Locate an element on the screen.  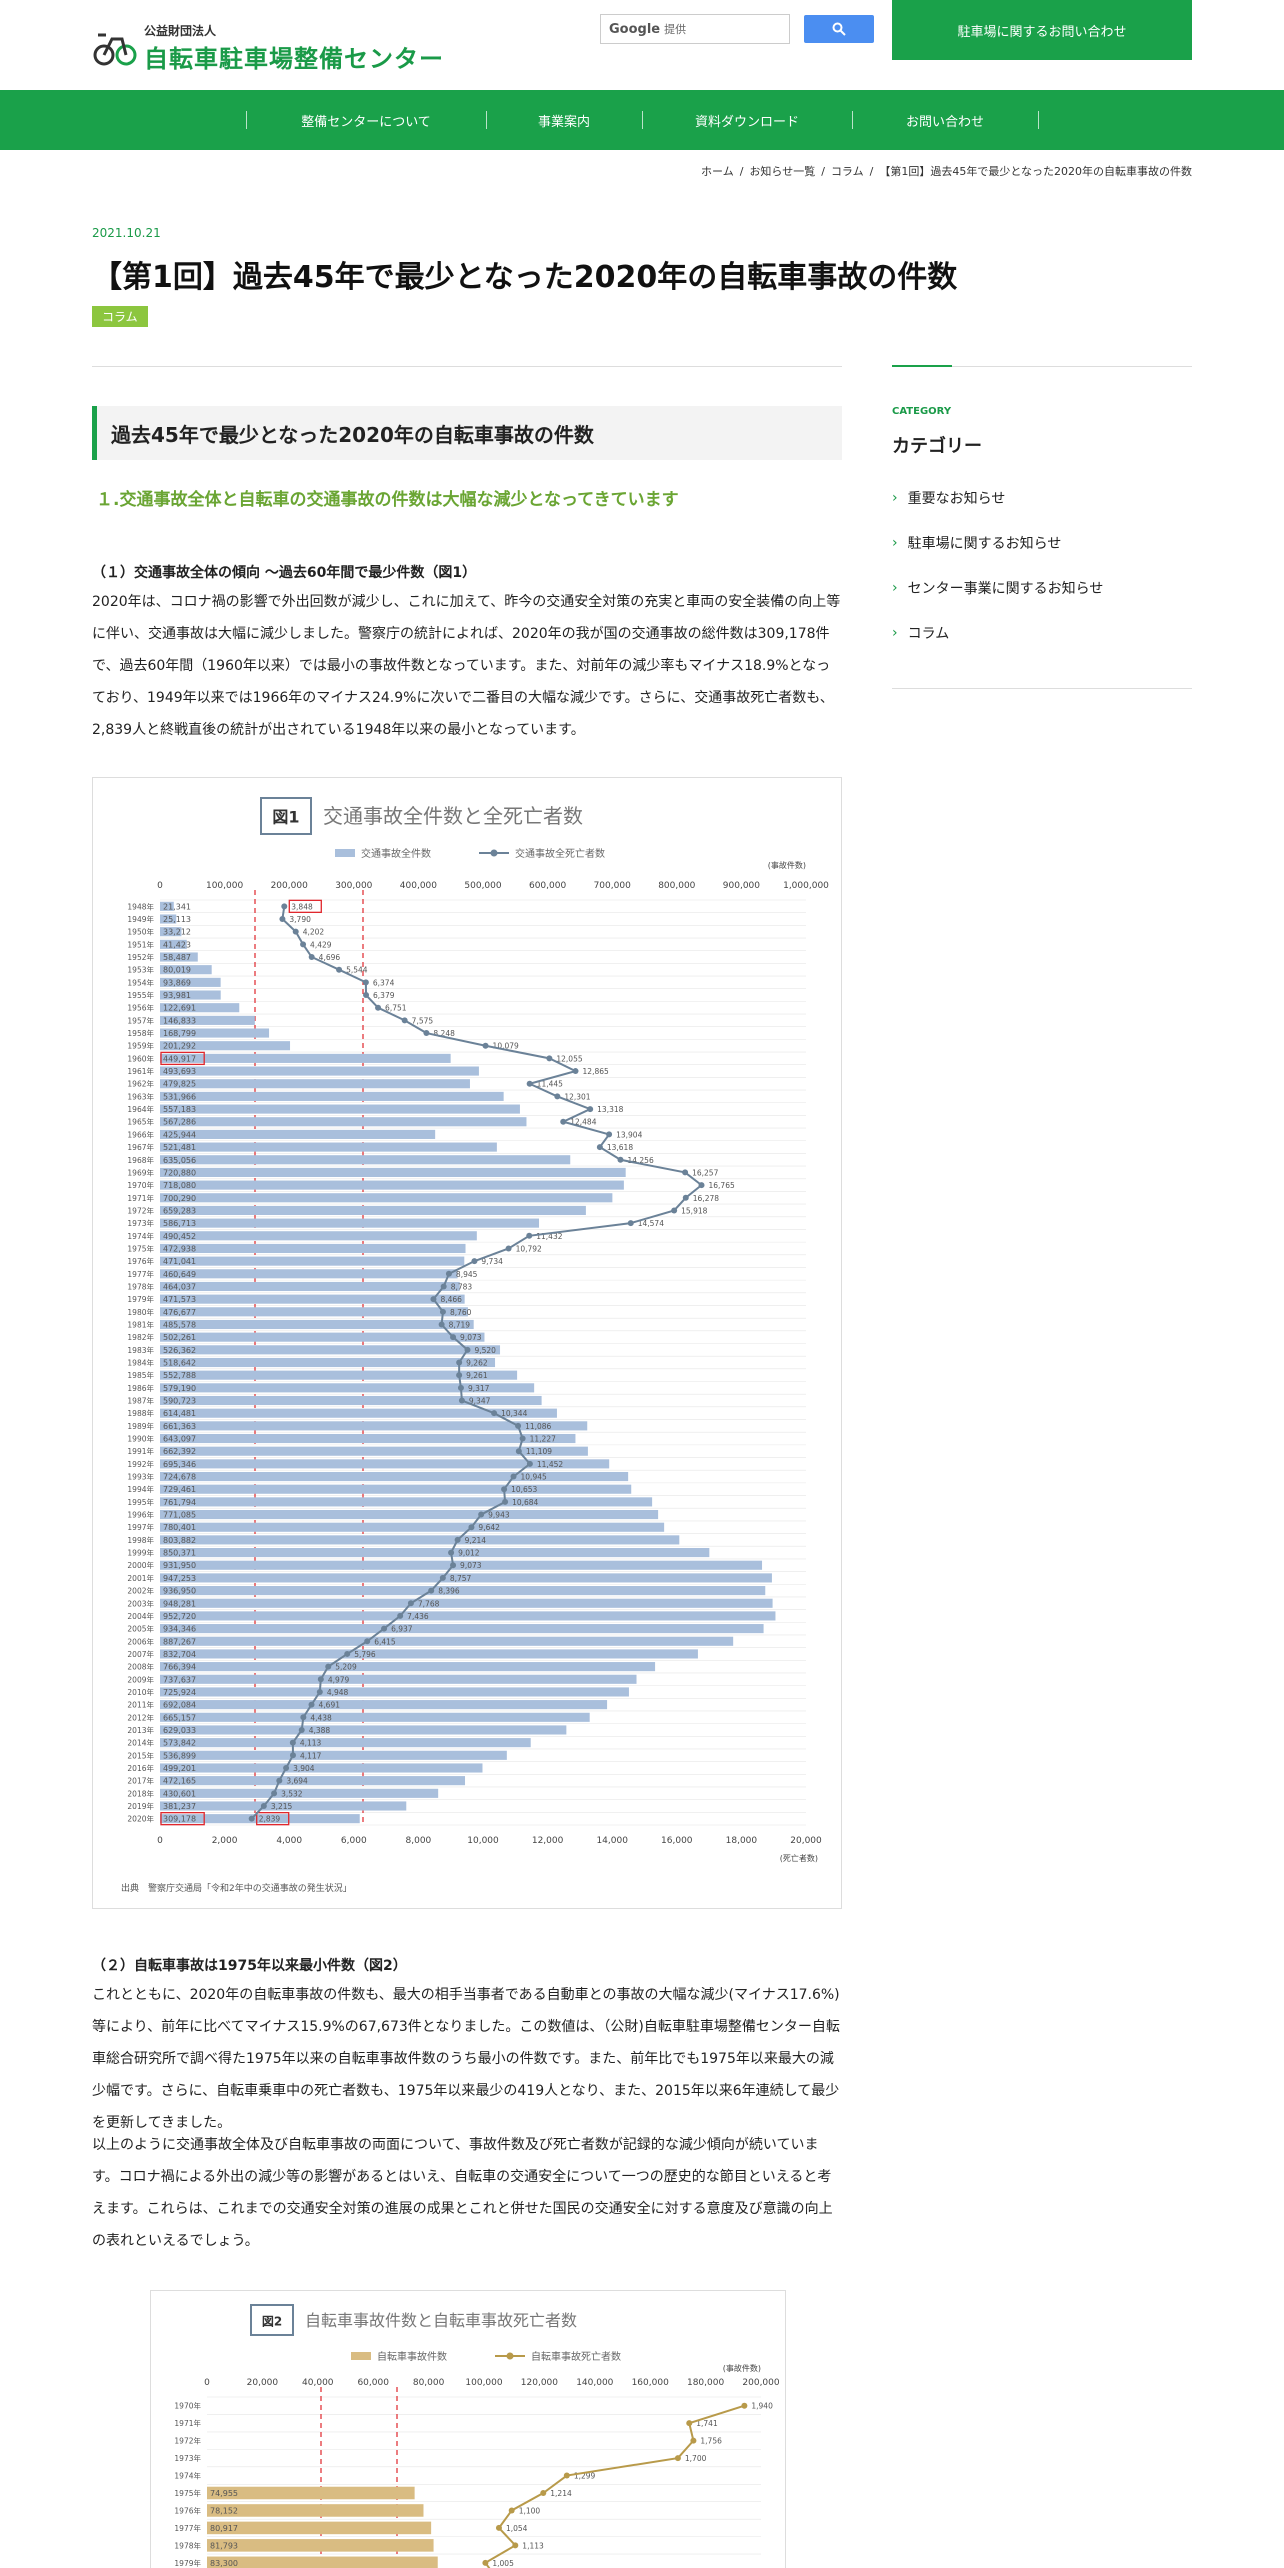
accident-value-label: 146,833 is located at coordinates (179, 1020).